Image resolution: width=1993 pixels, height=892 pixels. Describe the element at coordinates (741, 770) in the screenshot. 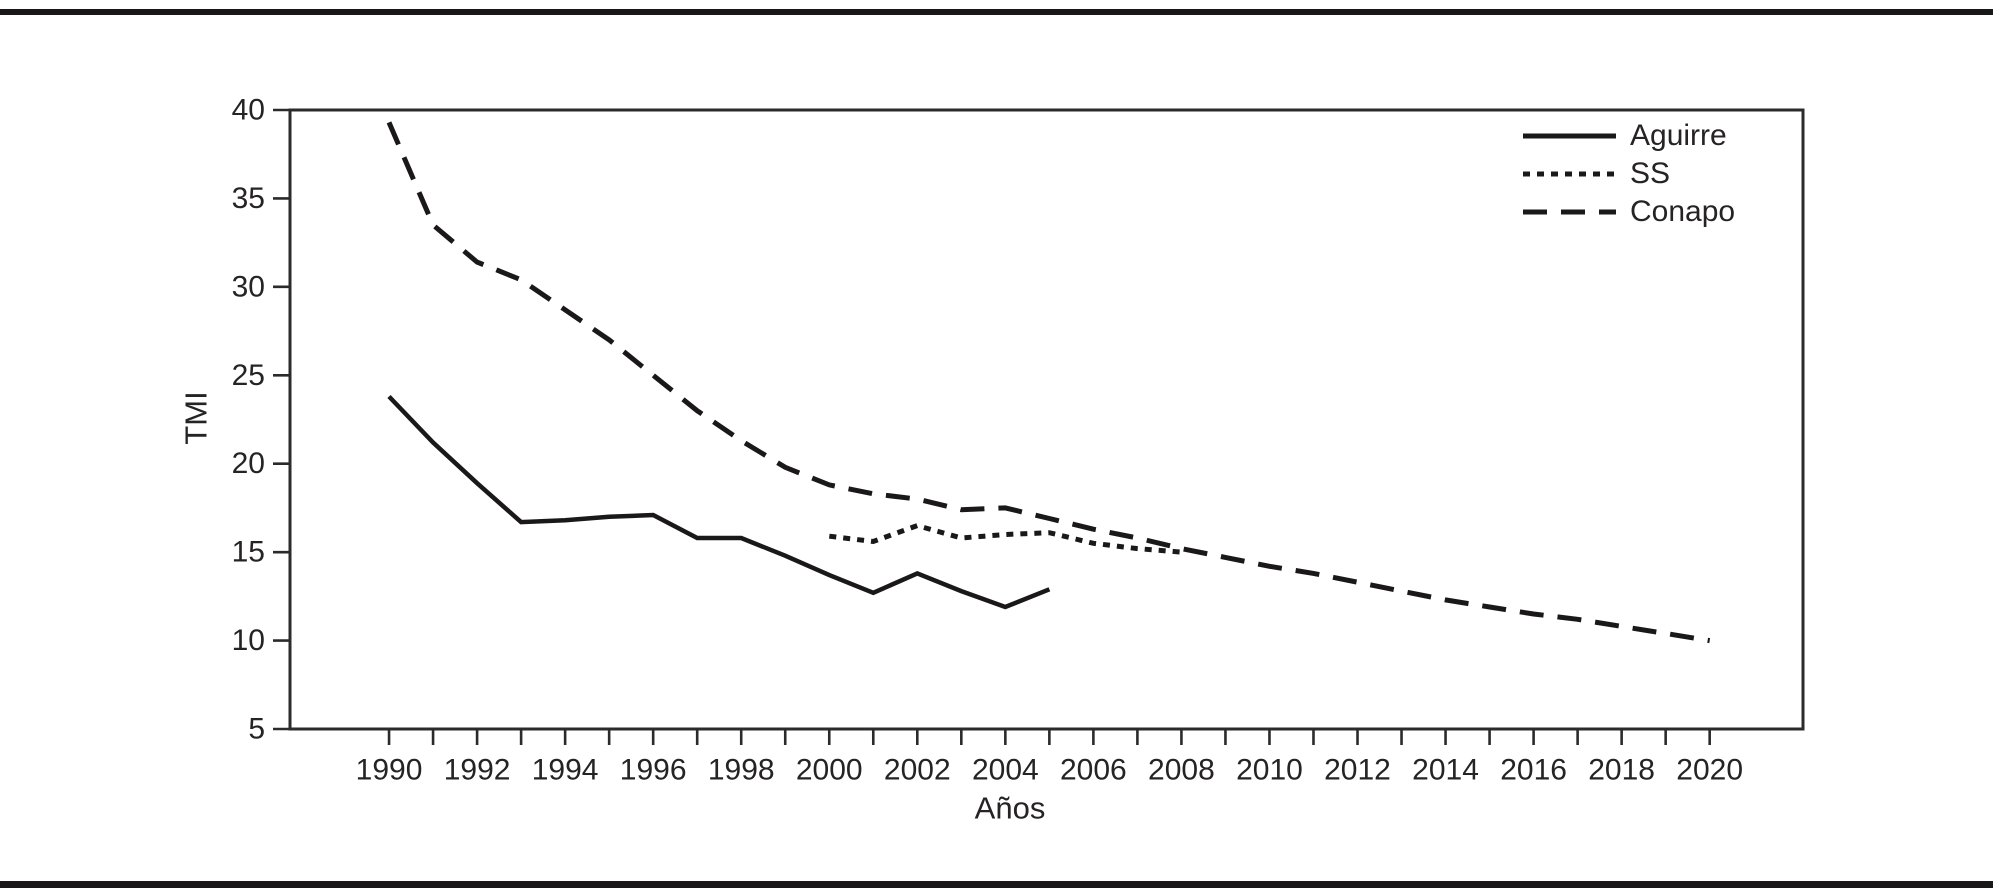

I see `x-tick-label: 1998` at that location.